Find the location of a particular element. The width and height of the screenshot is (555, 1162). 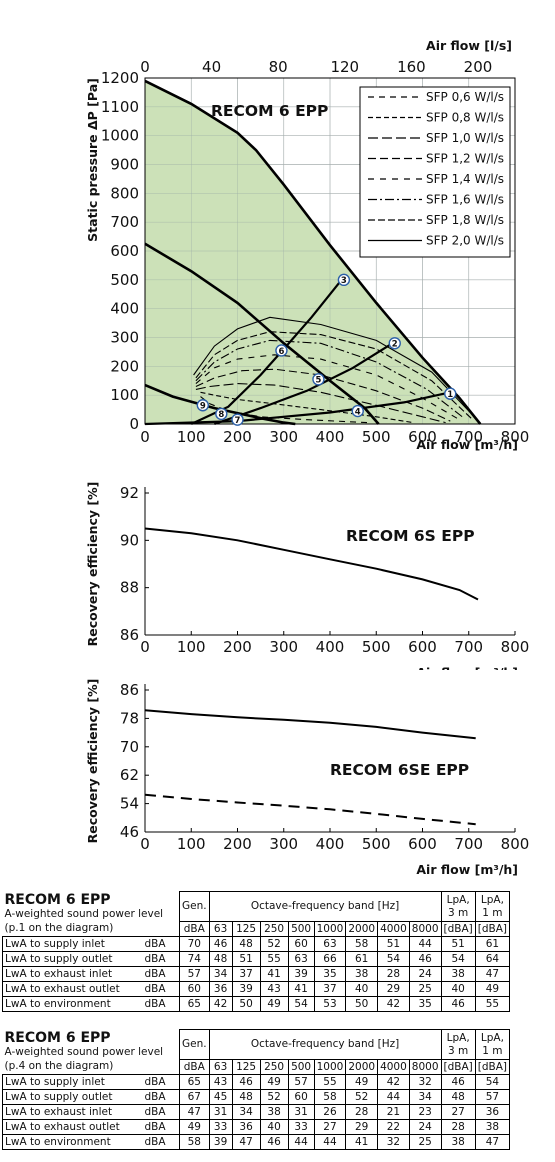

y-tick-label: 46 is located at coordinates (129, 832).